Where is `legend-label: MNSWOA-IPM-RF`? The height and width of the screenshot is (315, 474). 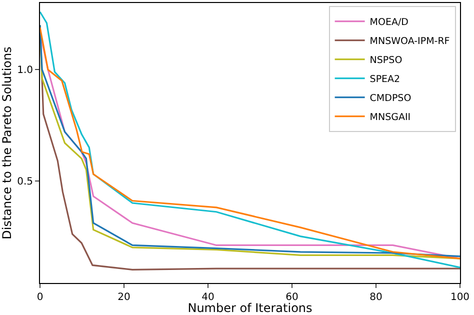
legend-label: MNSWOA-IPM-RF is located at coordinates (410, 42).